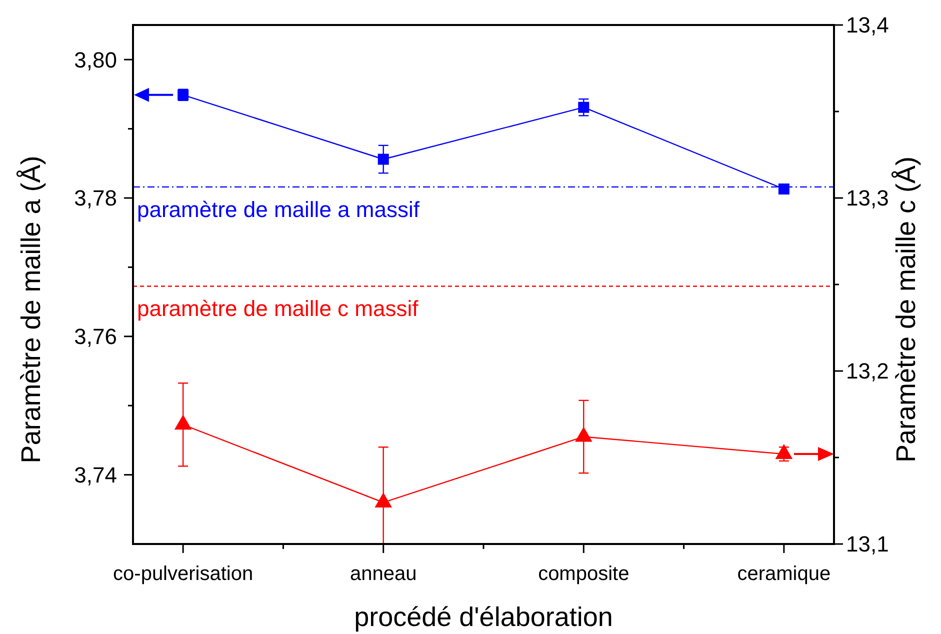  I want to click on x-tick-label: co-pulverisation, so click(183, 574).